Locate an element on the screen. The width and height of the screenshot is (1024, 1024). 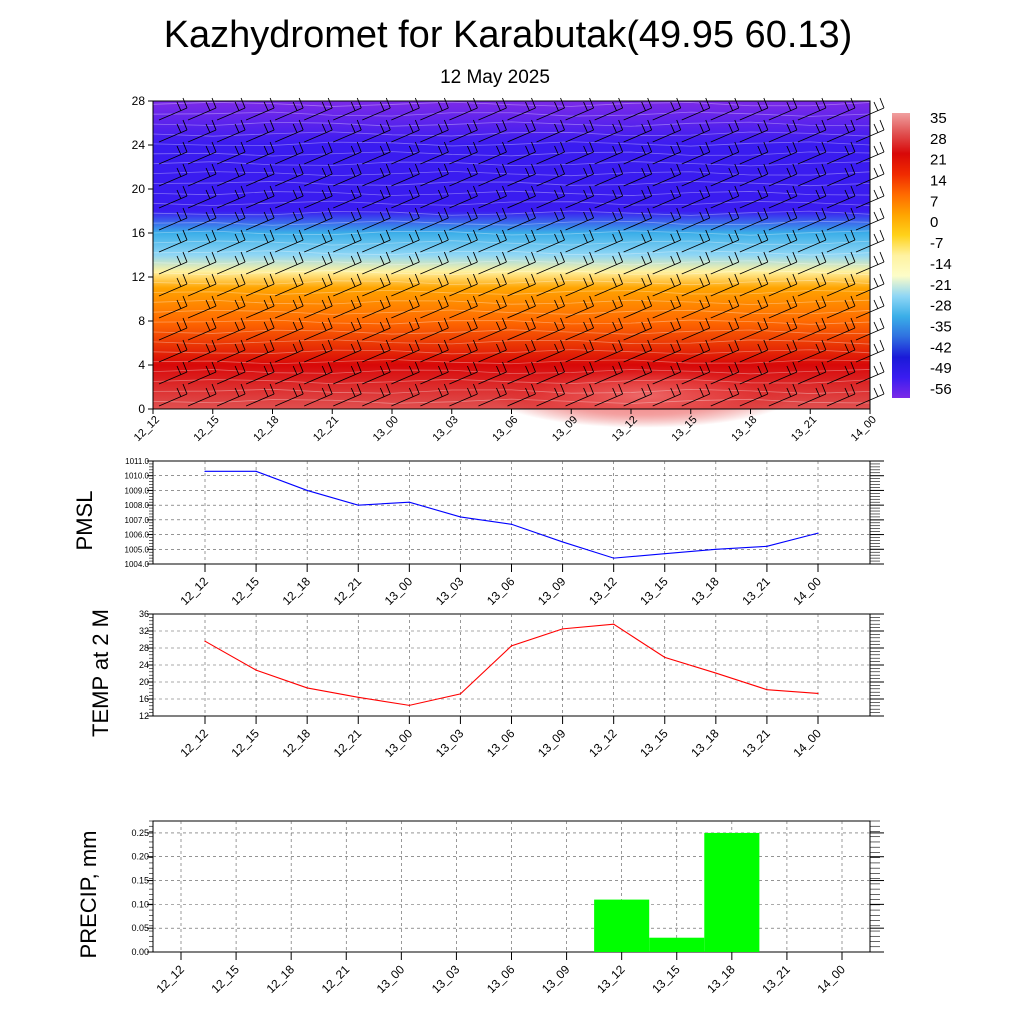
precip-bar is located at coordinates (677, 944).